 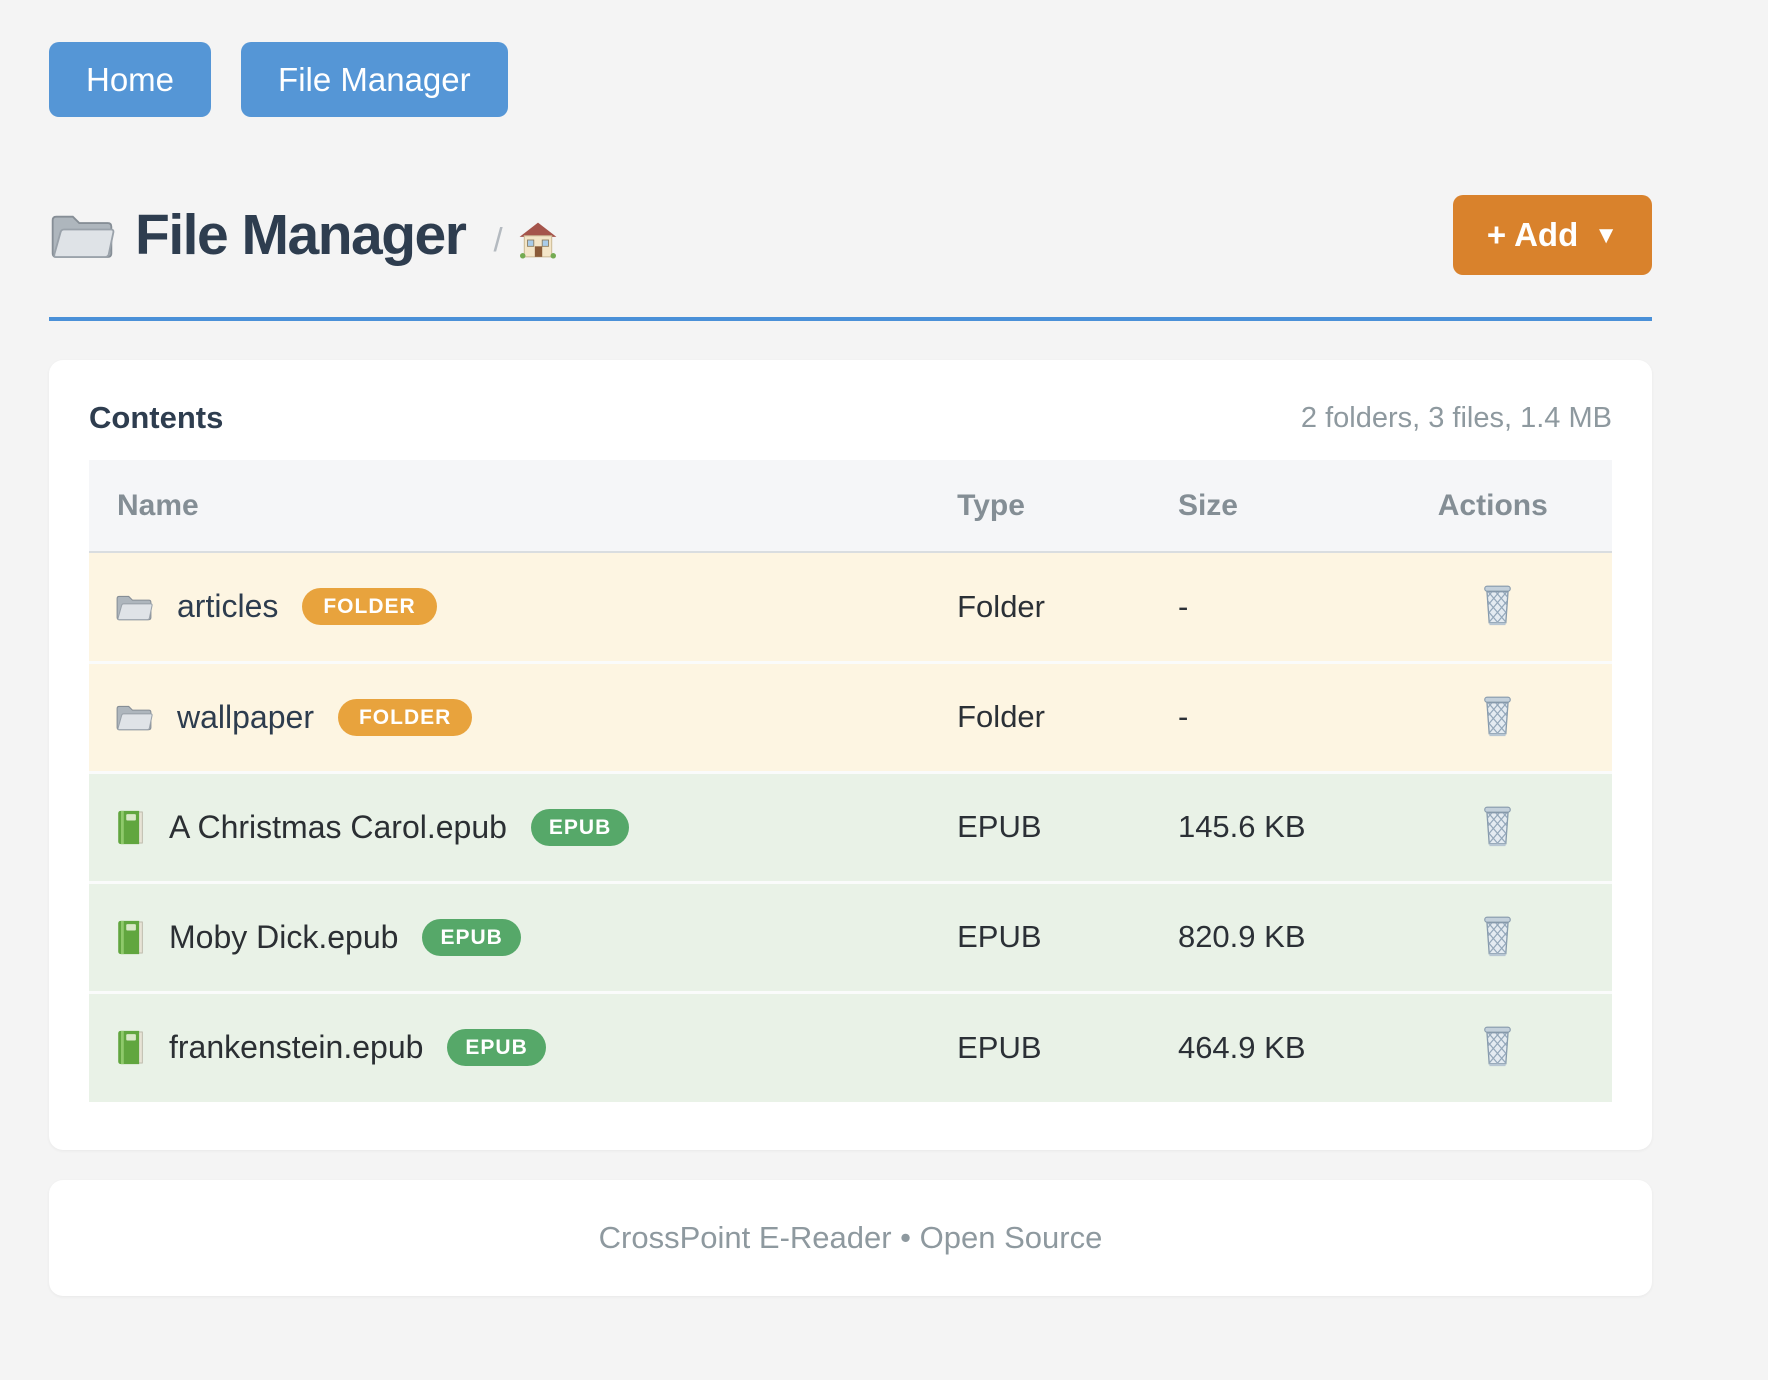 What do you see at coordinates (1456, 417) in the screenshot?
I see `contents-summary: 2 folders, 3 files, 1.4 MB` at bounding box center [1456, 417].